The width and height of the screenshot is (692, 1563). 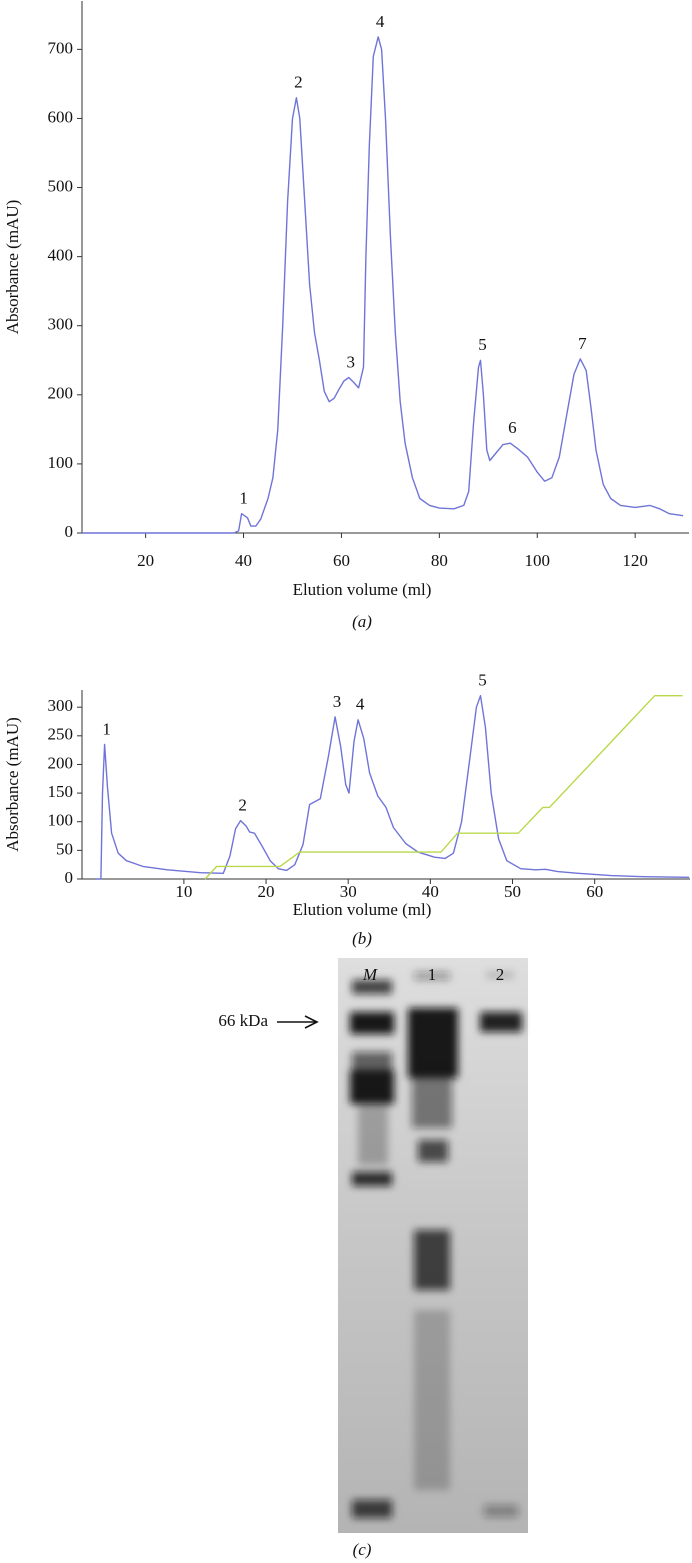 What do you see at coordinates (362, 1549) in the screenshot?
I see `panel-caption: (c)` at bounding box center [362, 1549].